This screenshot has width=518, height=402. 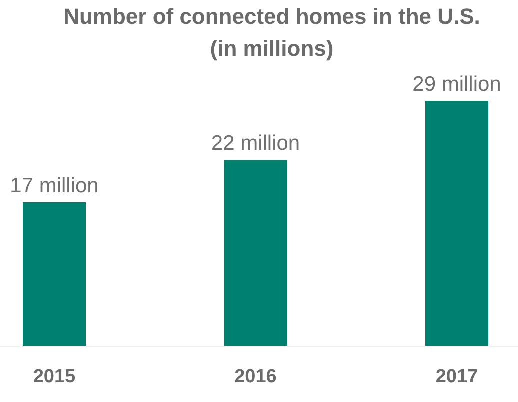 What do you see at coordinates (272, 32) in the screenshot?
I see `chart-title: Number of connected homes in the U.S. (in millions)` at bounding box center [272, 32].